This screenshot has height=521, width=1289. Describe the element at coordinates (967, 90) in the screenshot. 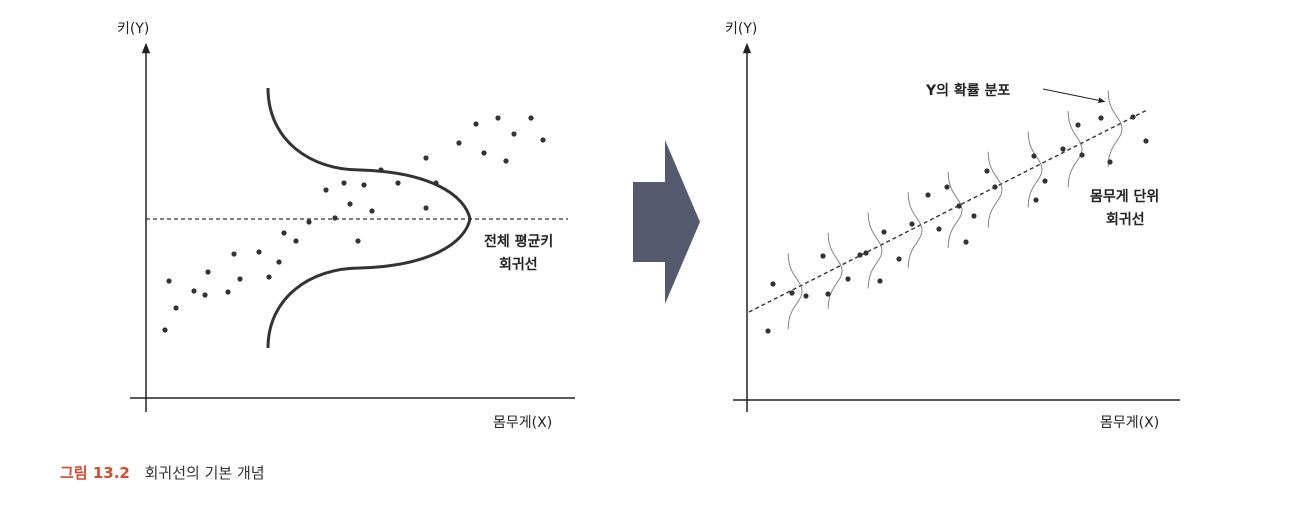

I see `distribution-label: Y의 확률 분포` at that location.